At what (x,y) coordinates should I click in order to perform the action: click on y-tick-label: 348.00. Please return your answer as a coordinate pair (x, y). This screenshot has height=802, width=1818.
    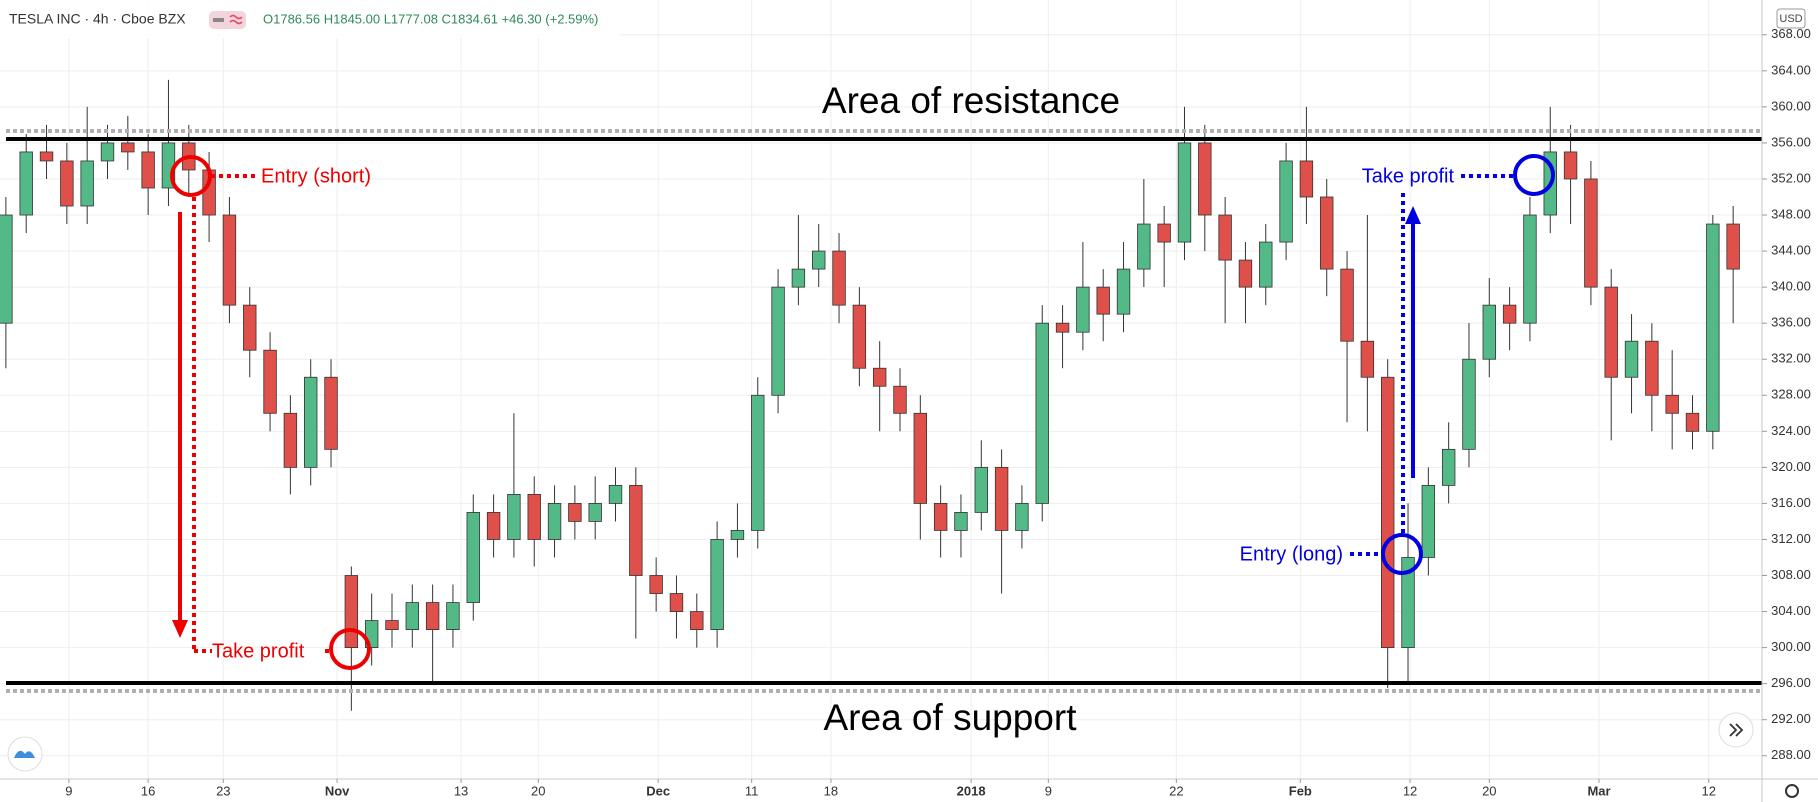
    Looking at the image, I should click on (1791, 213).